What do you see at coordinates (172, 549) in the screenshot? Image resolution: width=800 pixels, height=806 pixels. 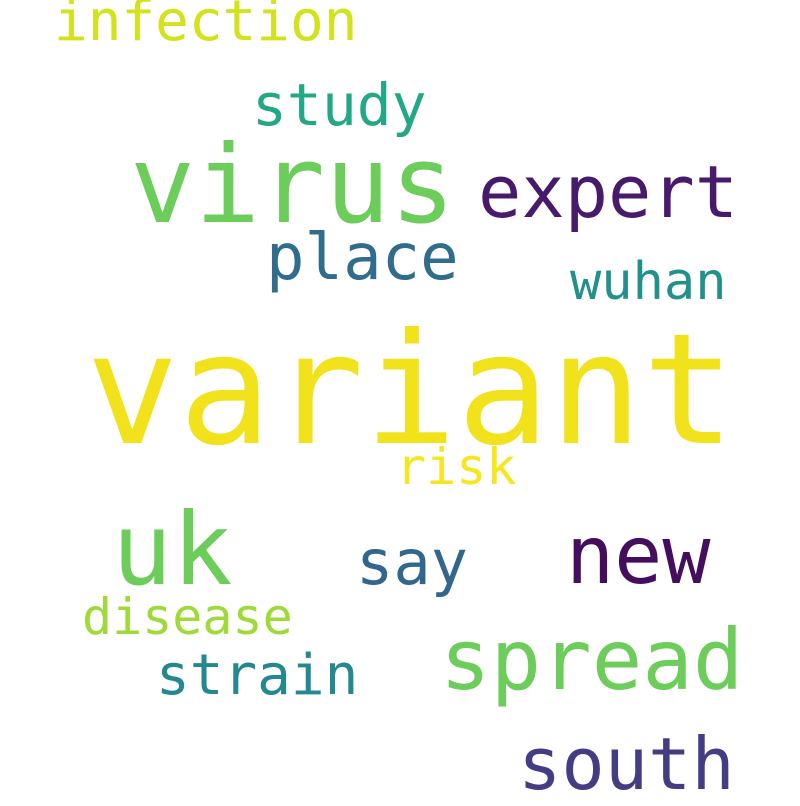 I see `word-uk: uk` at bounding box center [172, 549].